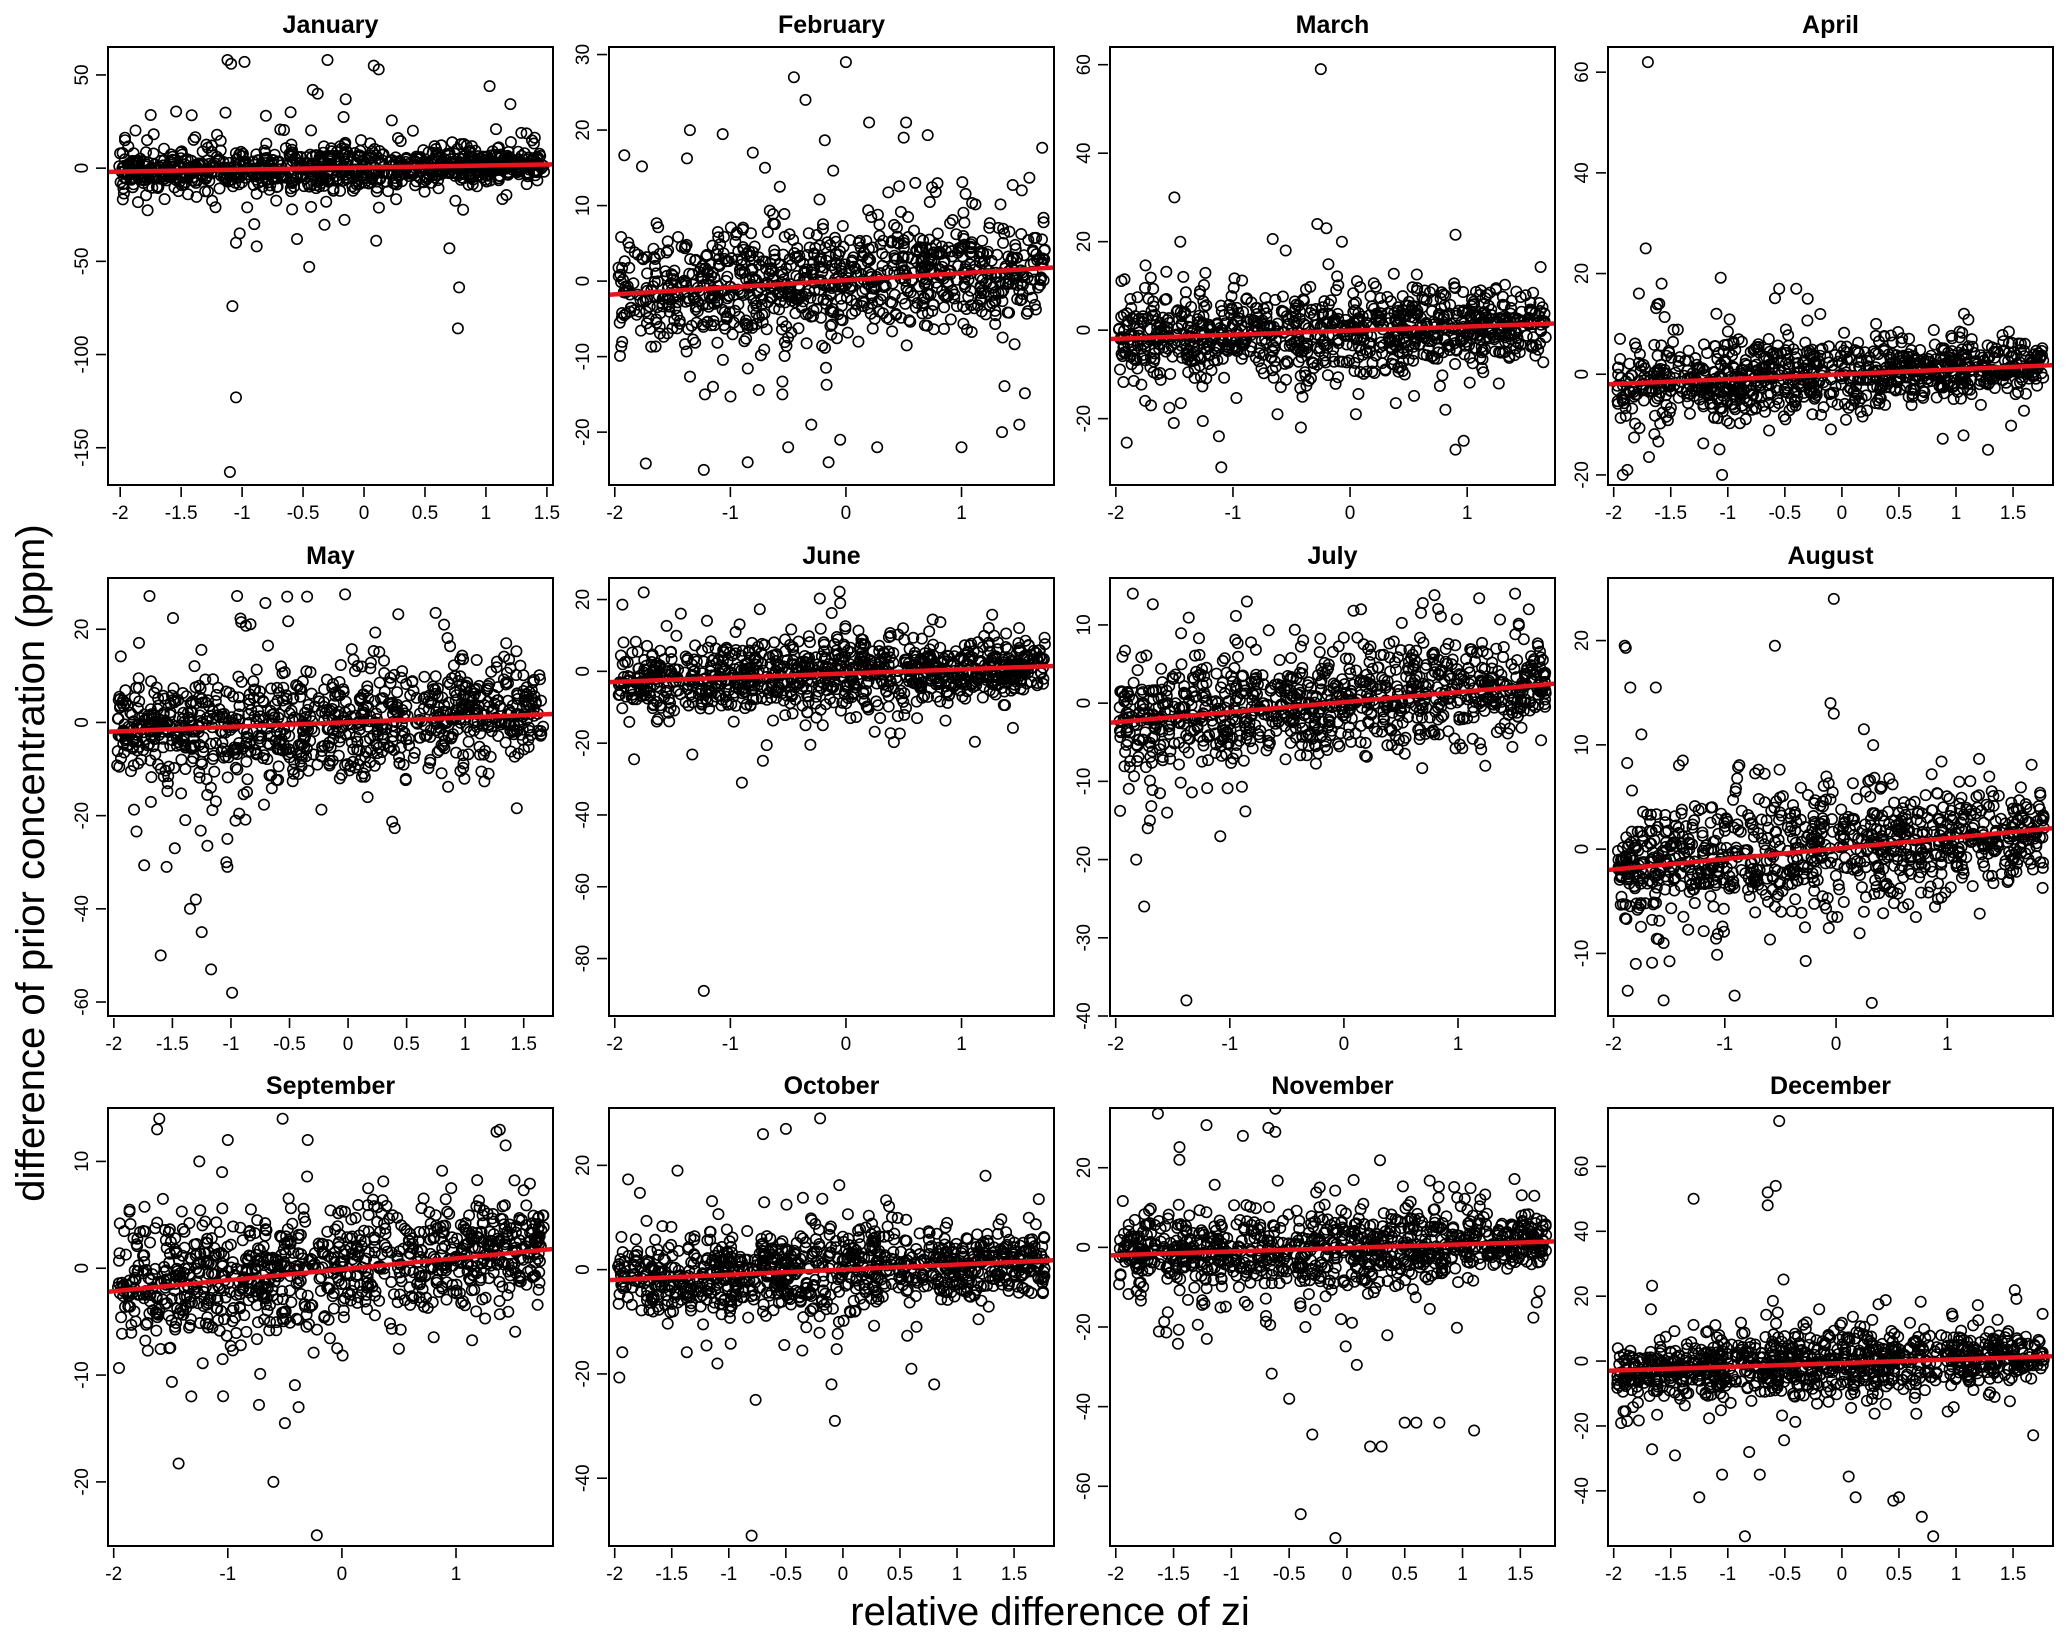 The width and height of the screenshot is (2067, 1641). I want to click on x-tick-label: -2, so click(120, 513).